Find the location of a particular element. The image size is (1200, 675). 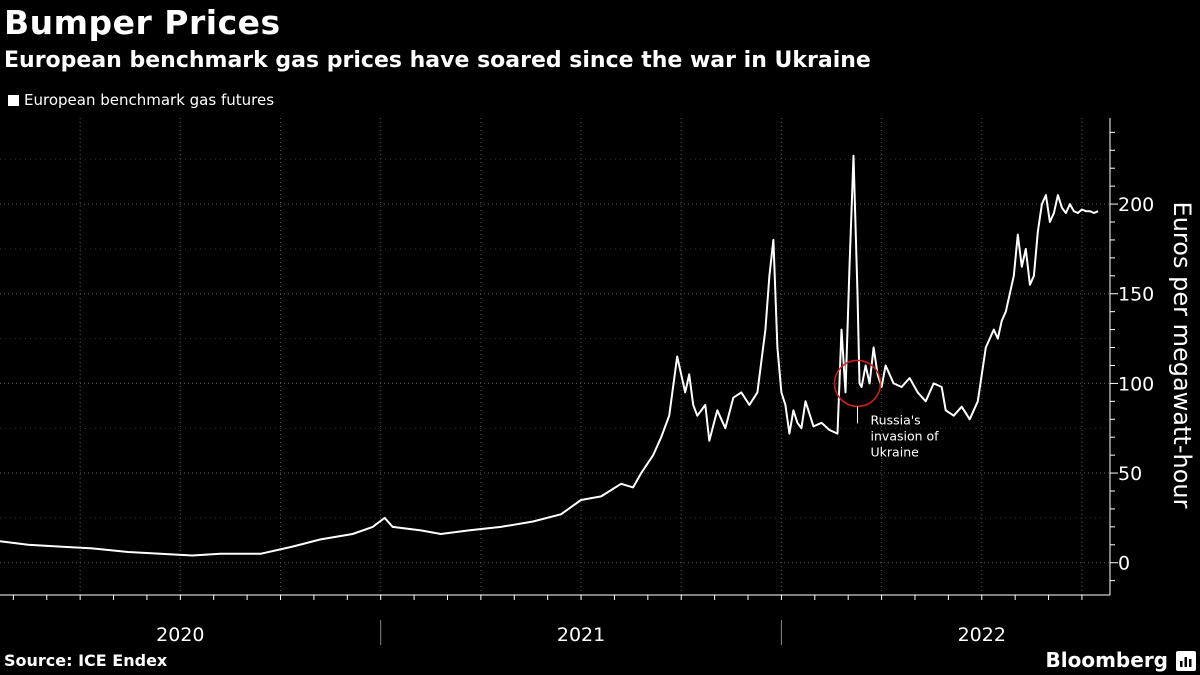

invasion-marker-circle is located at coordinates (857, 383).